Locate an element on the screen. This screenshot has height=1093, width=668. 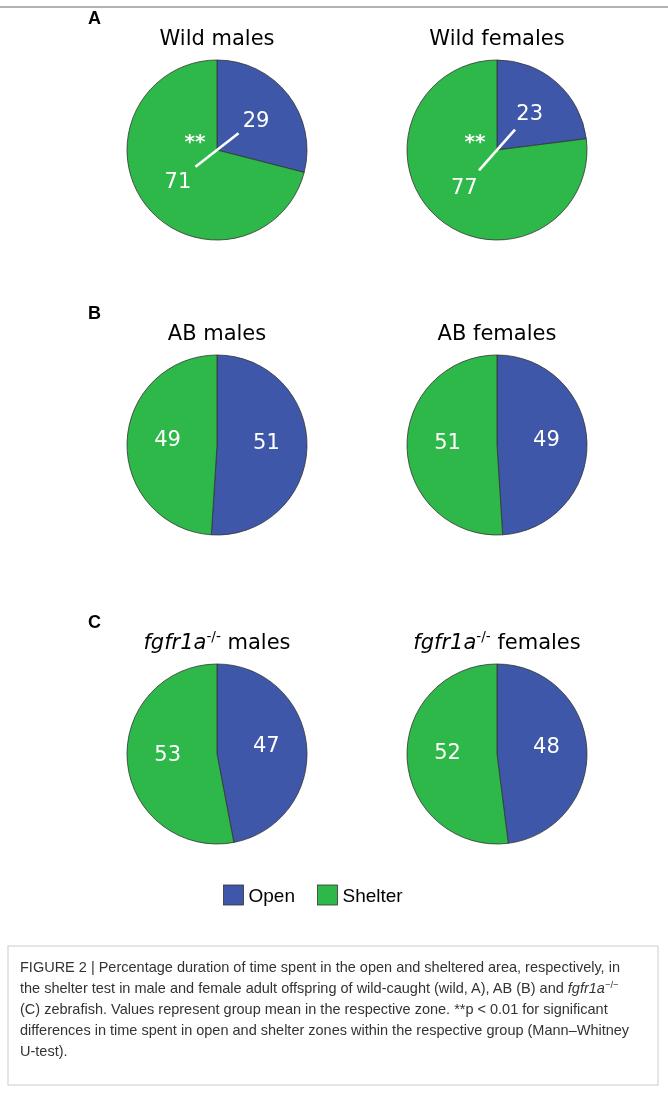
chart-title: fgfr1a$^{-/-}$ males is located at coordinates (217, 641).